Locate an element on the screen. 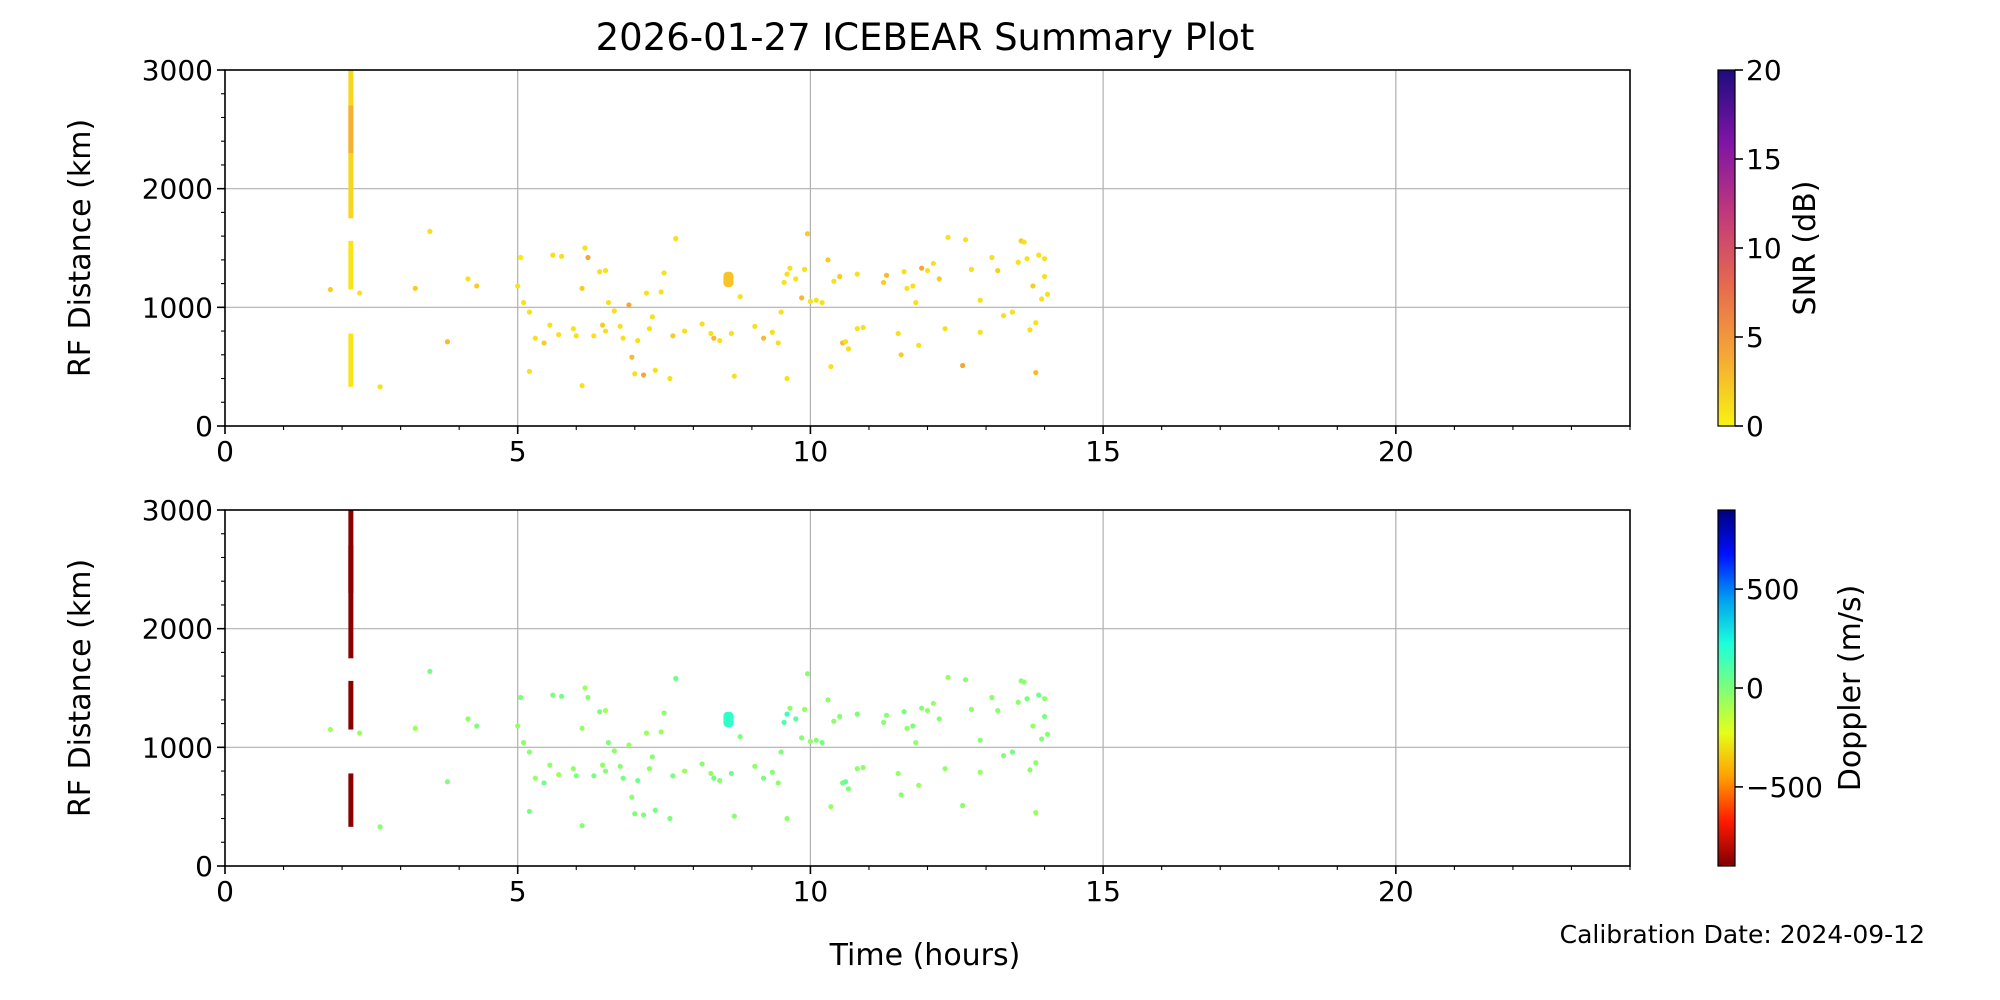  x-axis-label: Time (hours) is located at coordinates (925, 955).